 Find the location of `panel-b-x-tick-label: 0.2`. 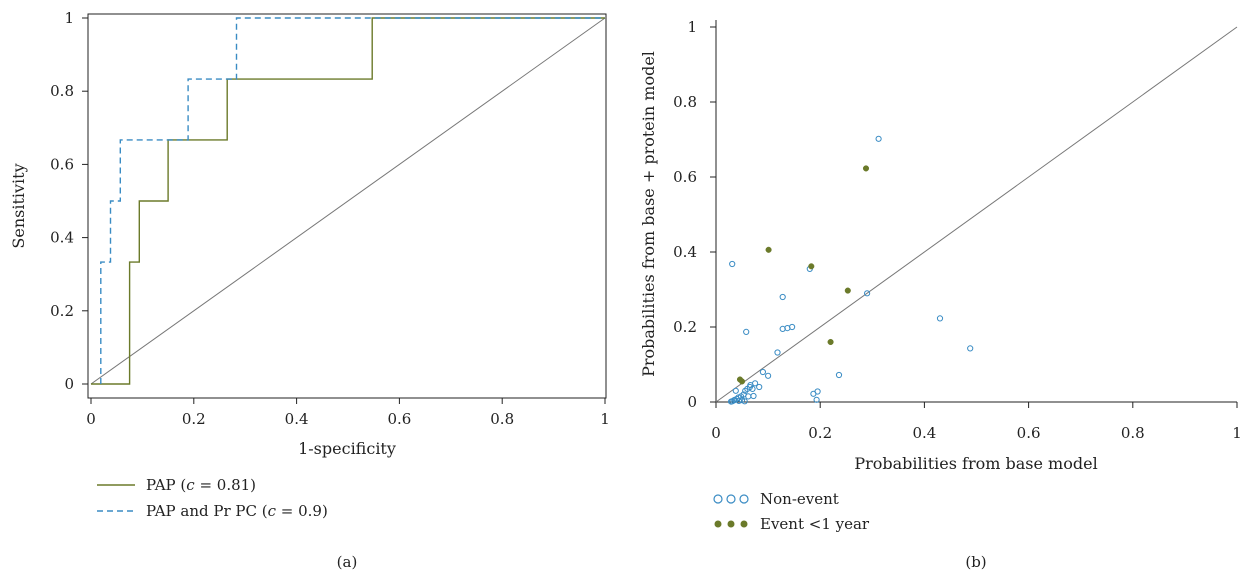

panel-b-x-tick-label: 0.2 is located at coordinates (820, 433).